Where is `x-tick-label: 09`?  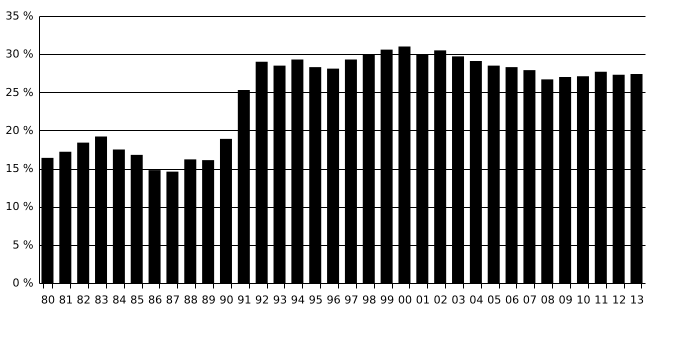
x-tick-label: 09 is located at coordinates (565, 300).